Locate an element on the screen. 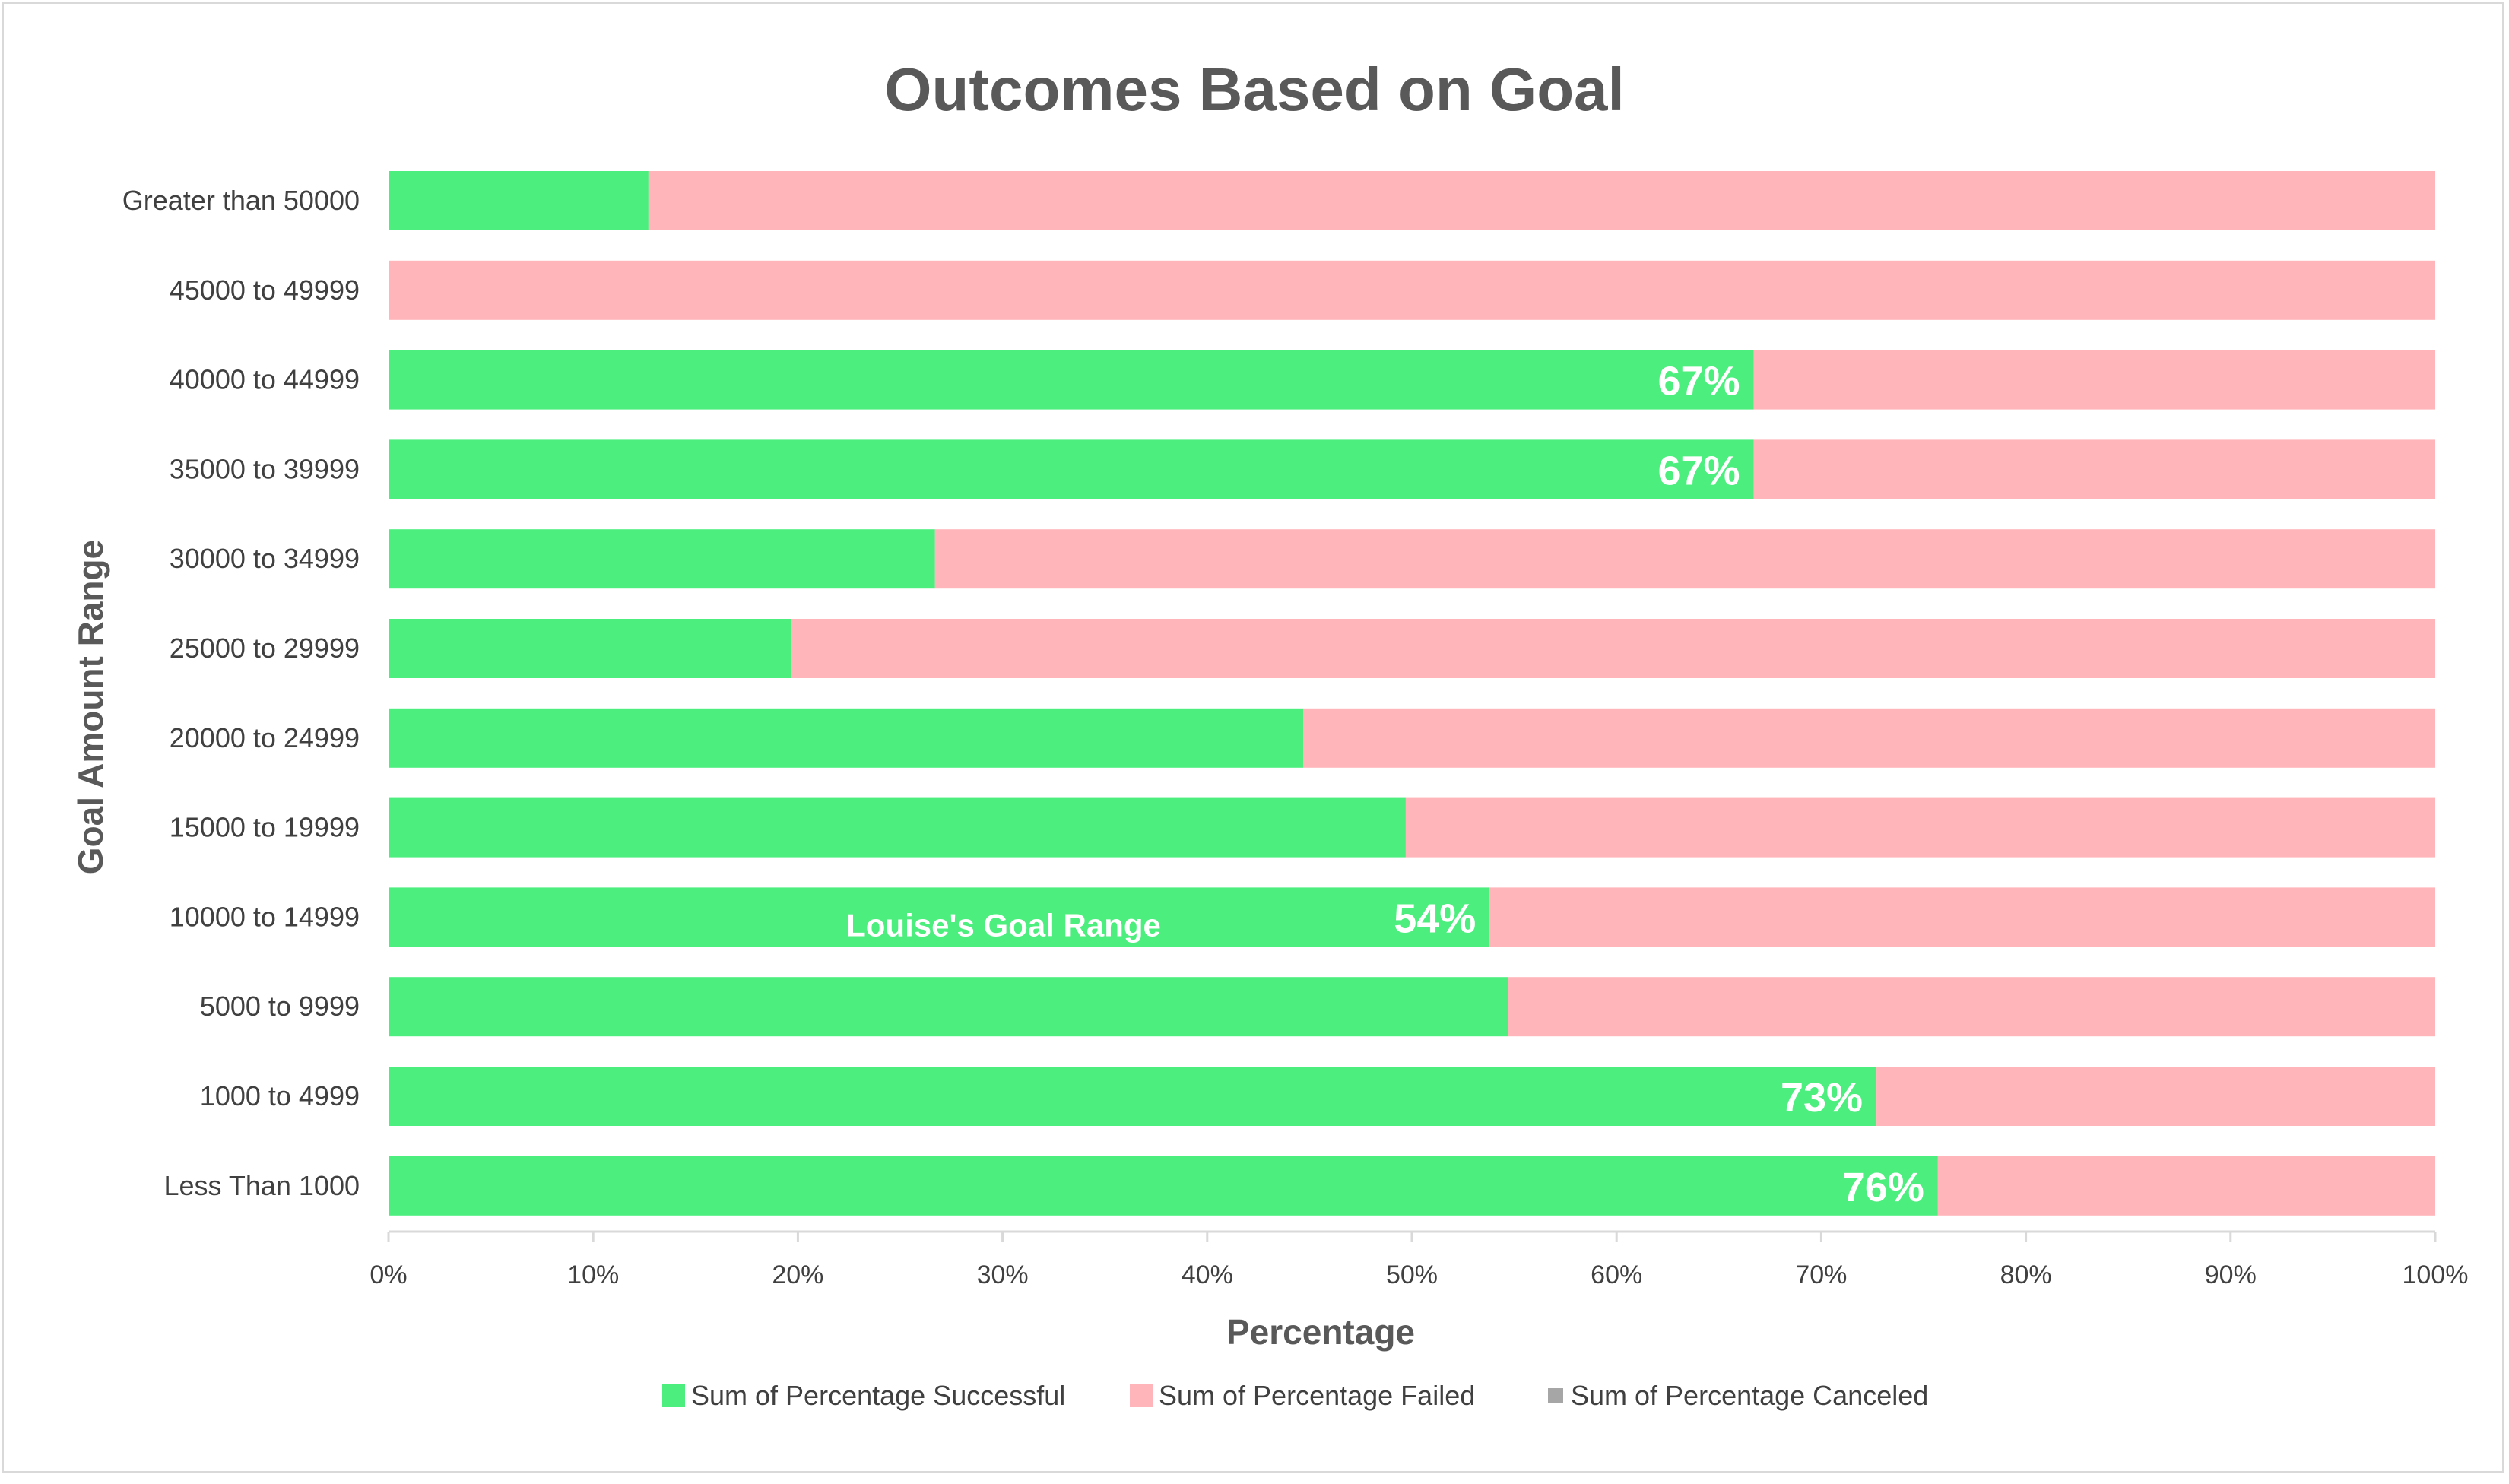 Image resolution: width=2509 pixels, height=1484 pixels. category-label: 10000 to 14999 is located at coordinates (265, 917).